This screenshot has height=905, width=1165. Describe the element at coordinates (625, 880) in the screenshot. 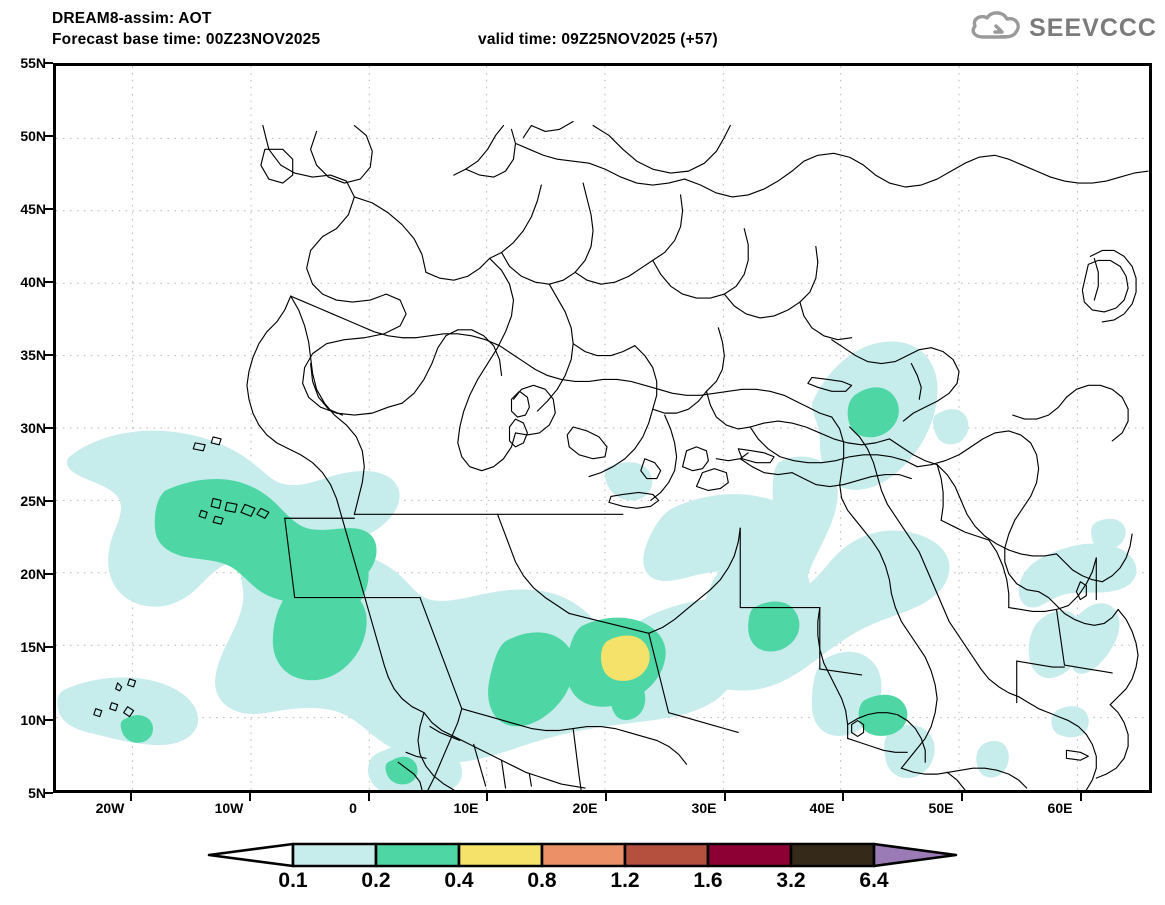

I see `colorbar-tick-label: 1.2` at that location.